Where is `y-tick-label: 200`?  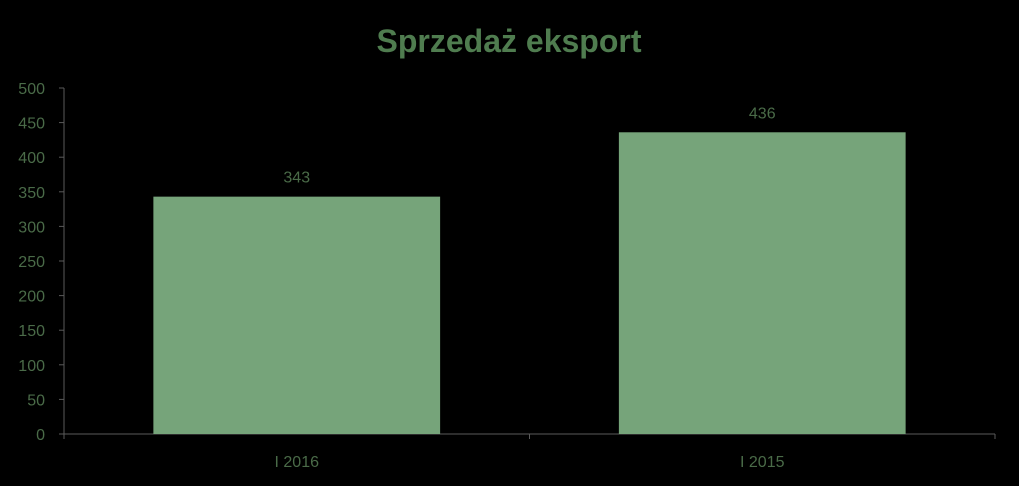 y-tick-label: 200 is located at coordinates (31, 297).